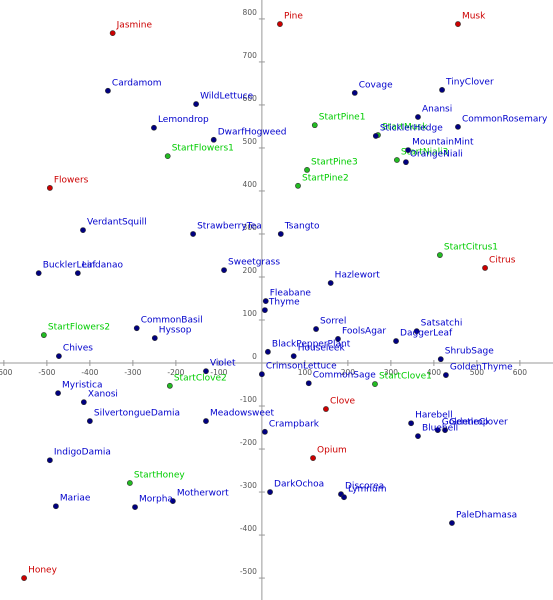 The image size is (553, 600). What do you see at coordinates (160, 476) in the screenshot?
I see `point-label: StartHoney` at bounding box center [160, 476].